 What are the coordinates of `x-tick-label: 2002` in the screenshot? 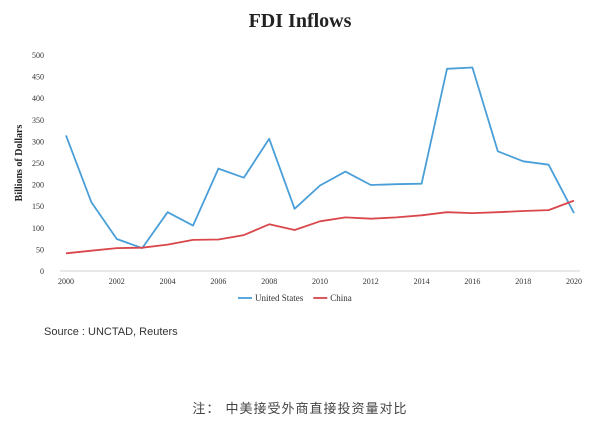 It's located at (117, 281).